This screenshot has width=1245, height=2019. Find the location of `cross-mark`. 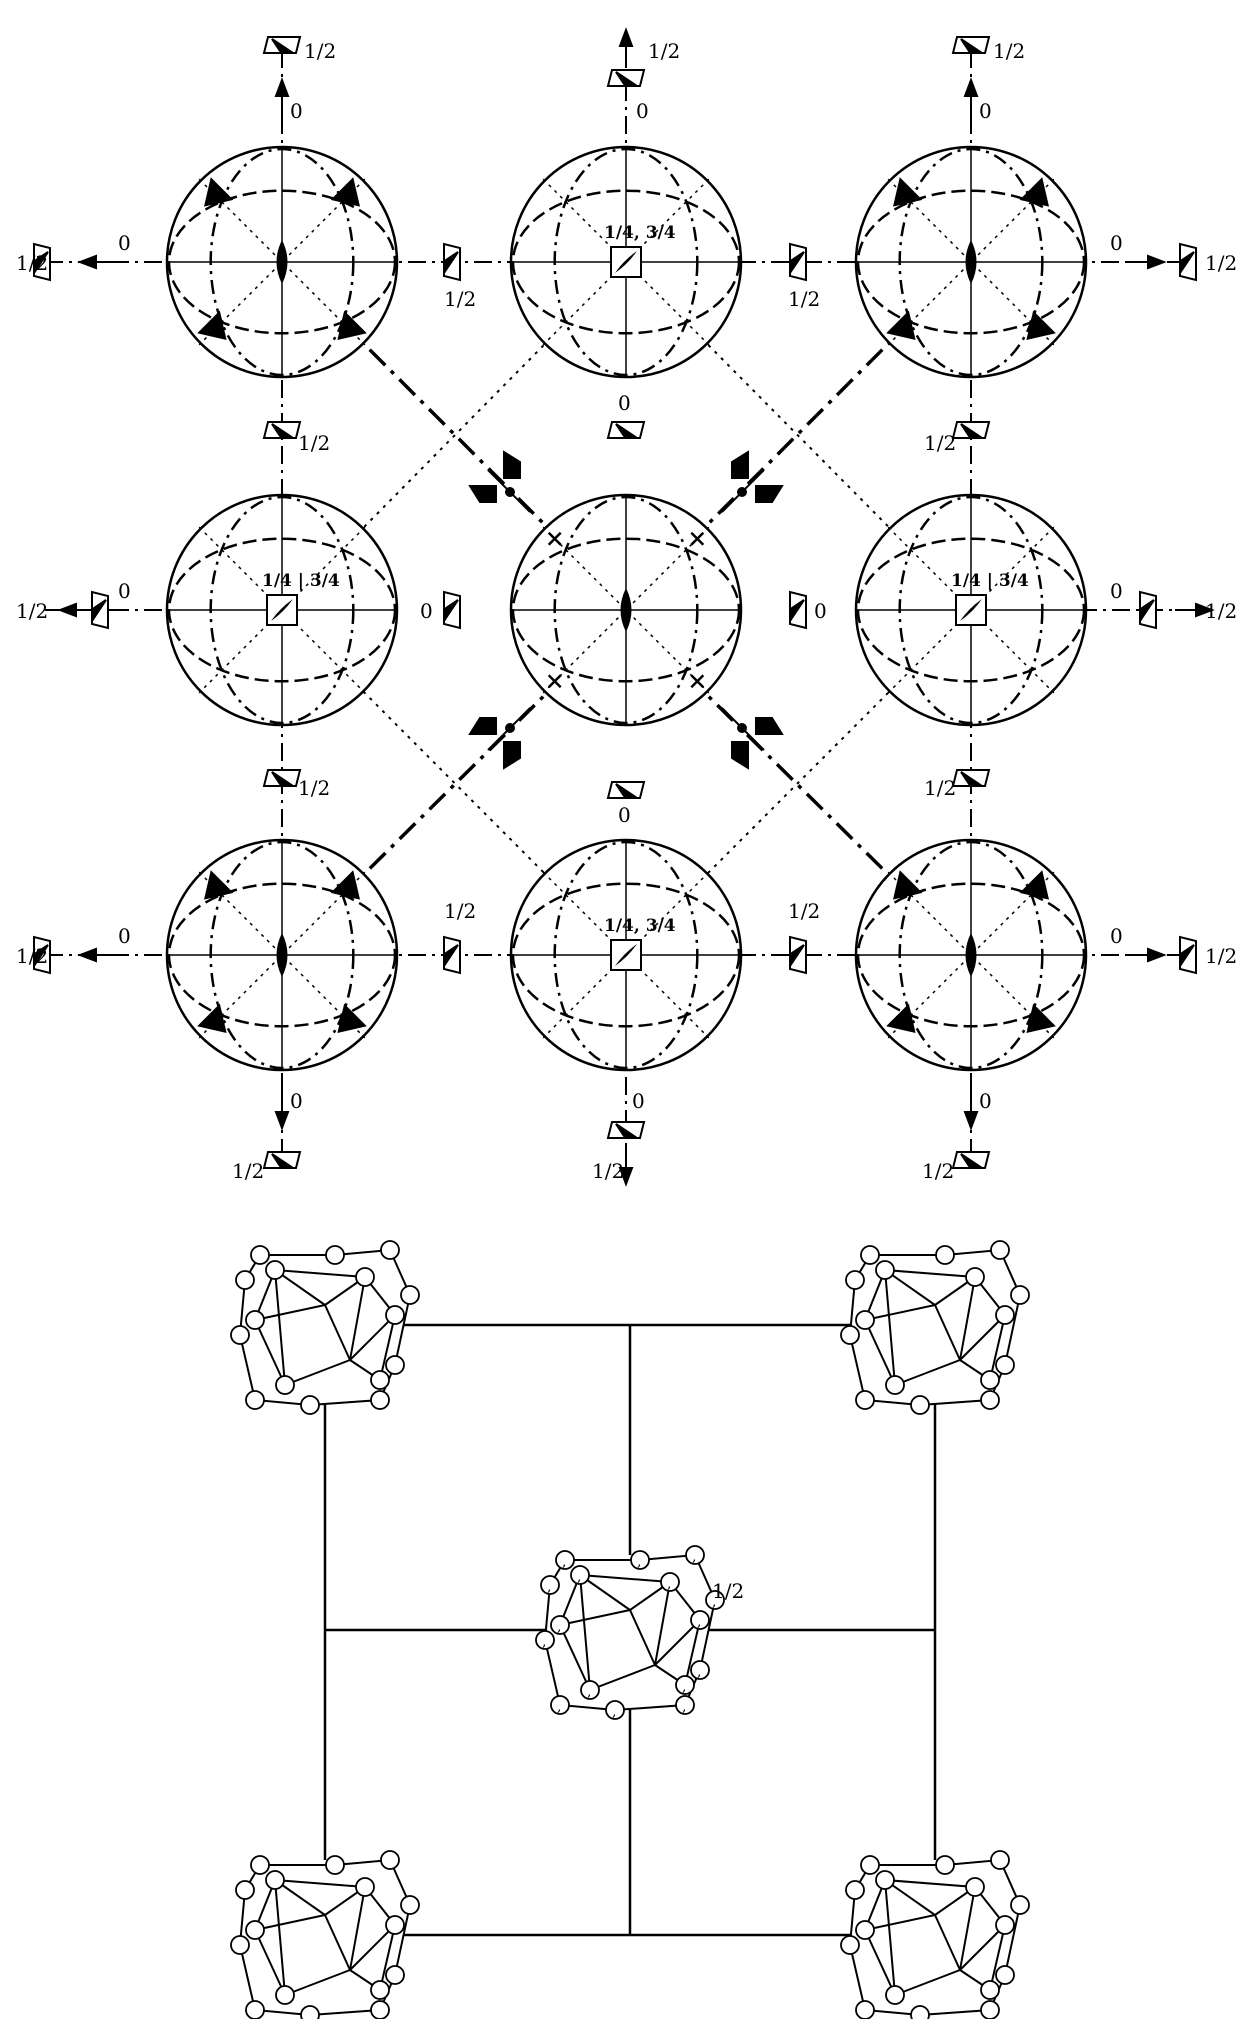

cross-mark is located at coordinates (554, 681).